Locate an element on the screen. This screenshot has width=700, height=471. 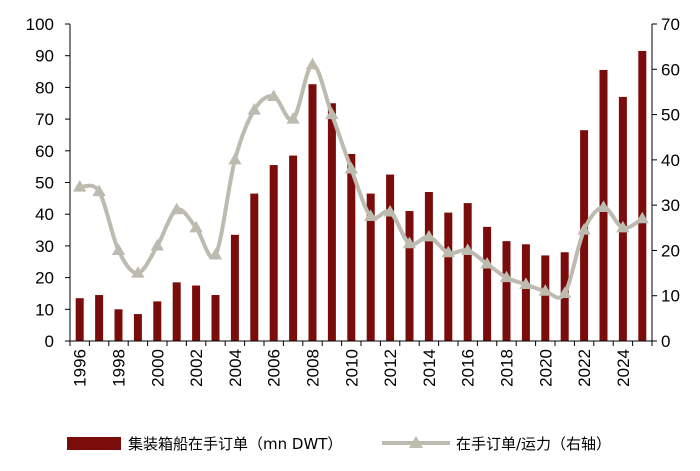
x-tick-label: 2022 is located at coordinates (584, 368).